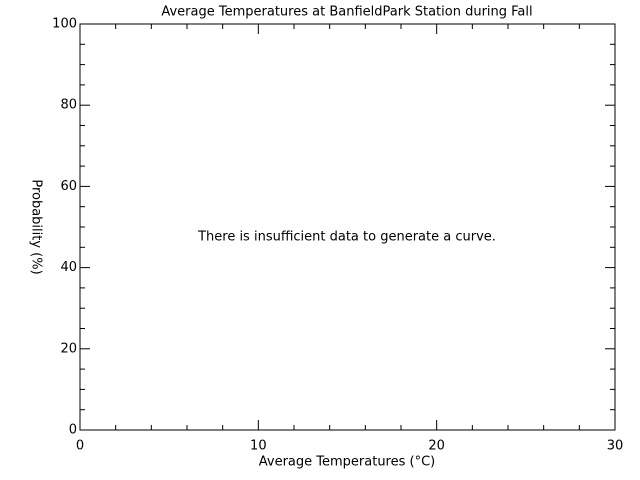  Describe the element at coordinates (68, 186) in the screenshot. I see `y-tick-label: 60` at that location.